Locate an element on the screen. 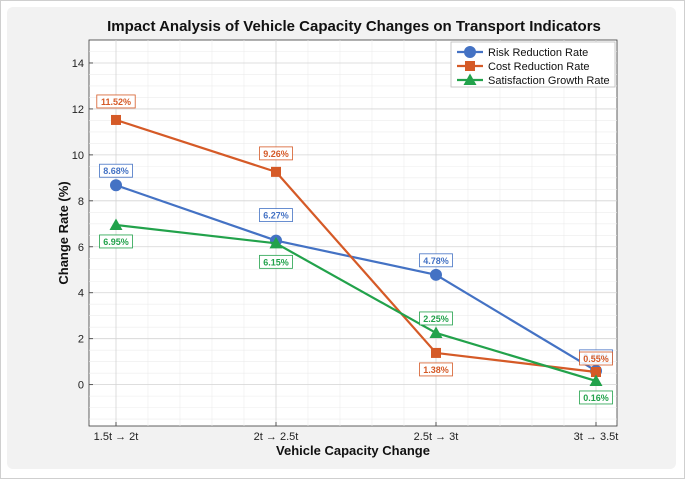  x-axis-label: Vehicle Capacity Change is located at coordinates (353, 450).